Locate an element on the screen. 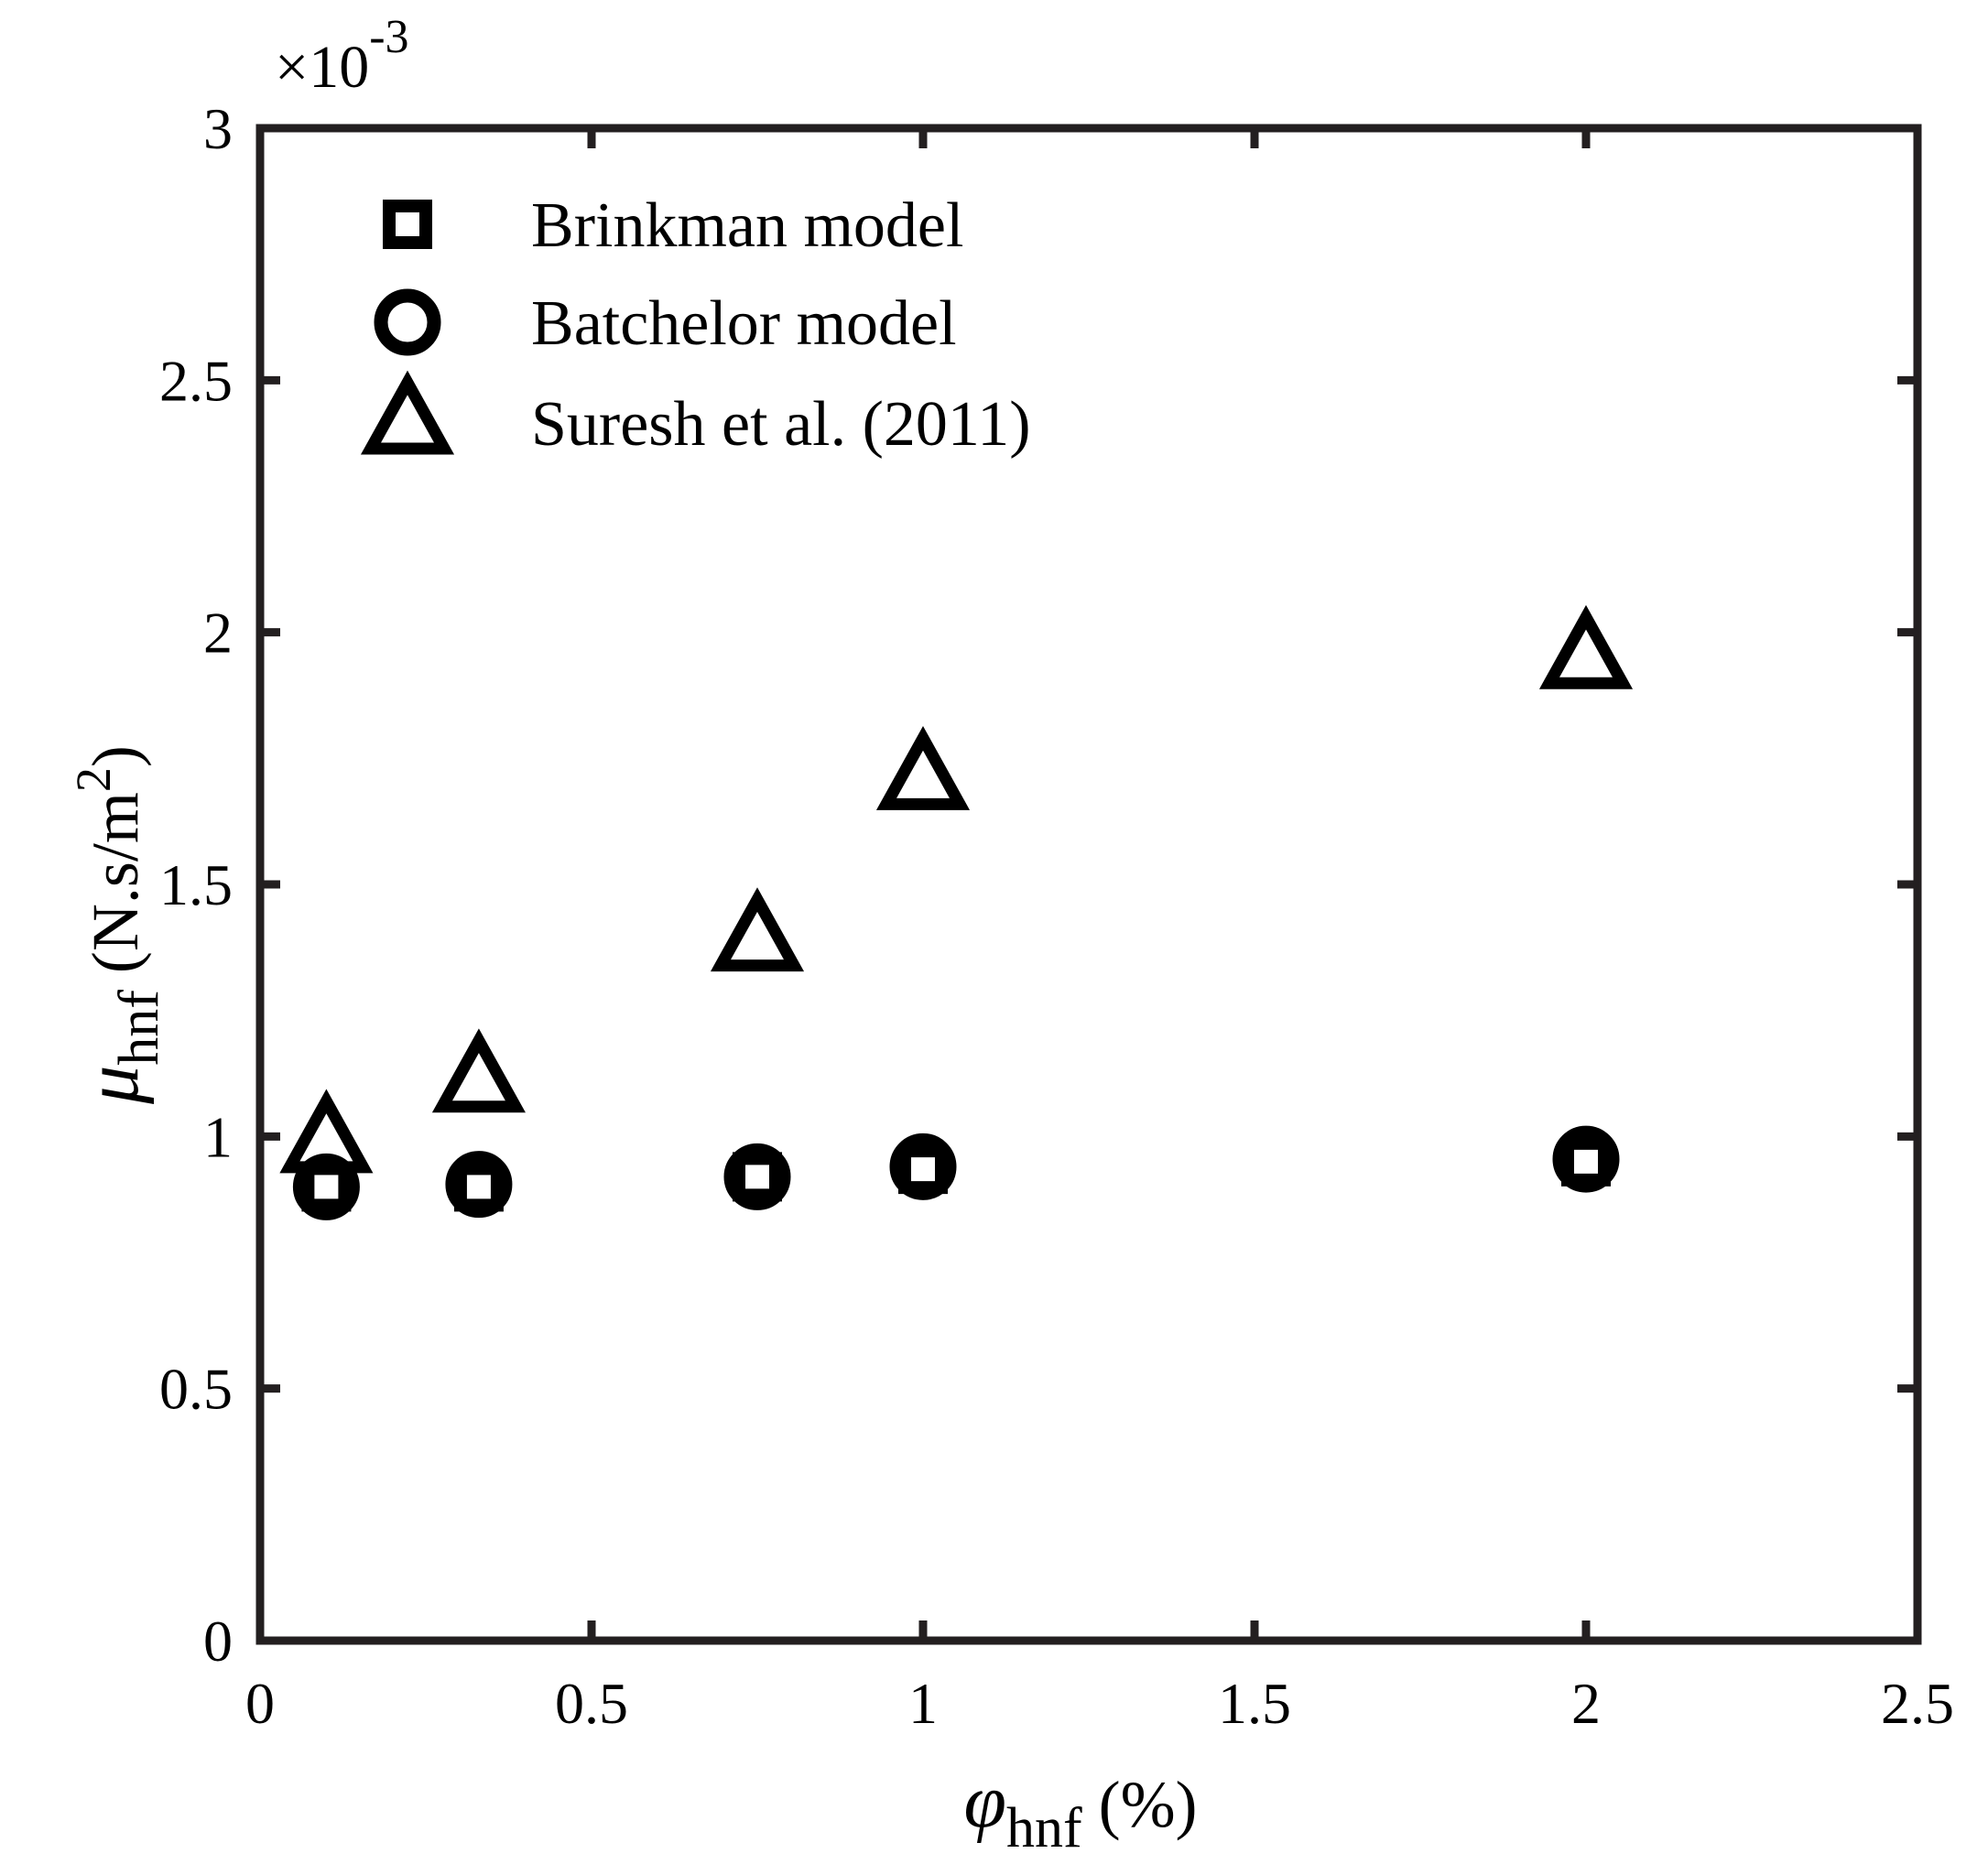 The image size is (1988, 1875). x-axis-suffix: (%) is located at coordinates (1140, 1804).